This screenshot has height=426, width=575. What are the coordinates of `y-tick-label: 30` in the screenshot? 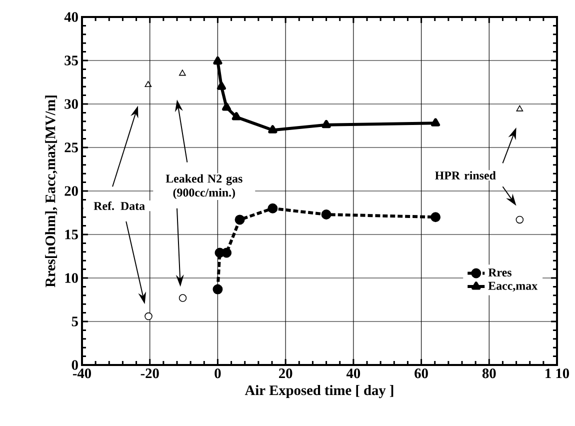 It's located at (71, 104).